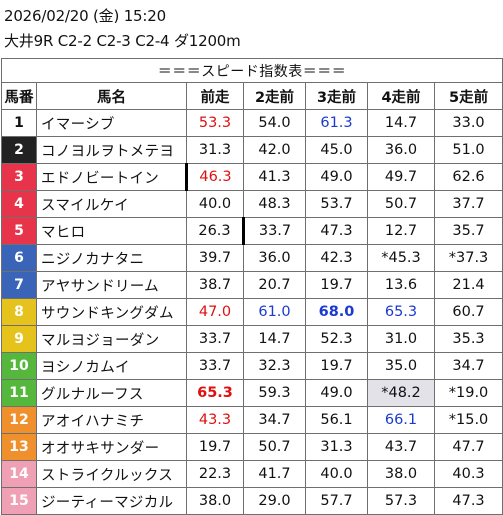  I want to click on speed-index-cell: 34.7, so click(274, 420).